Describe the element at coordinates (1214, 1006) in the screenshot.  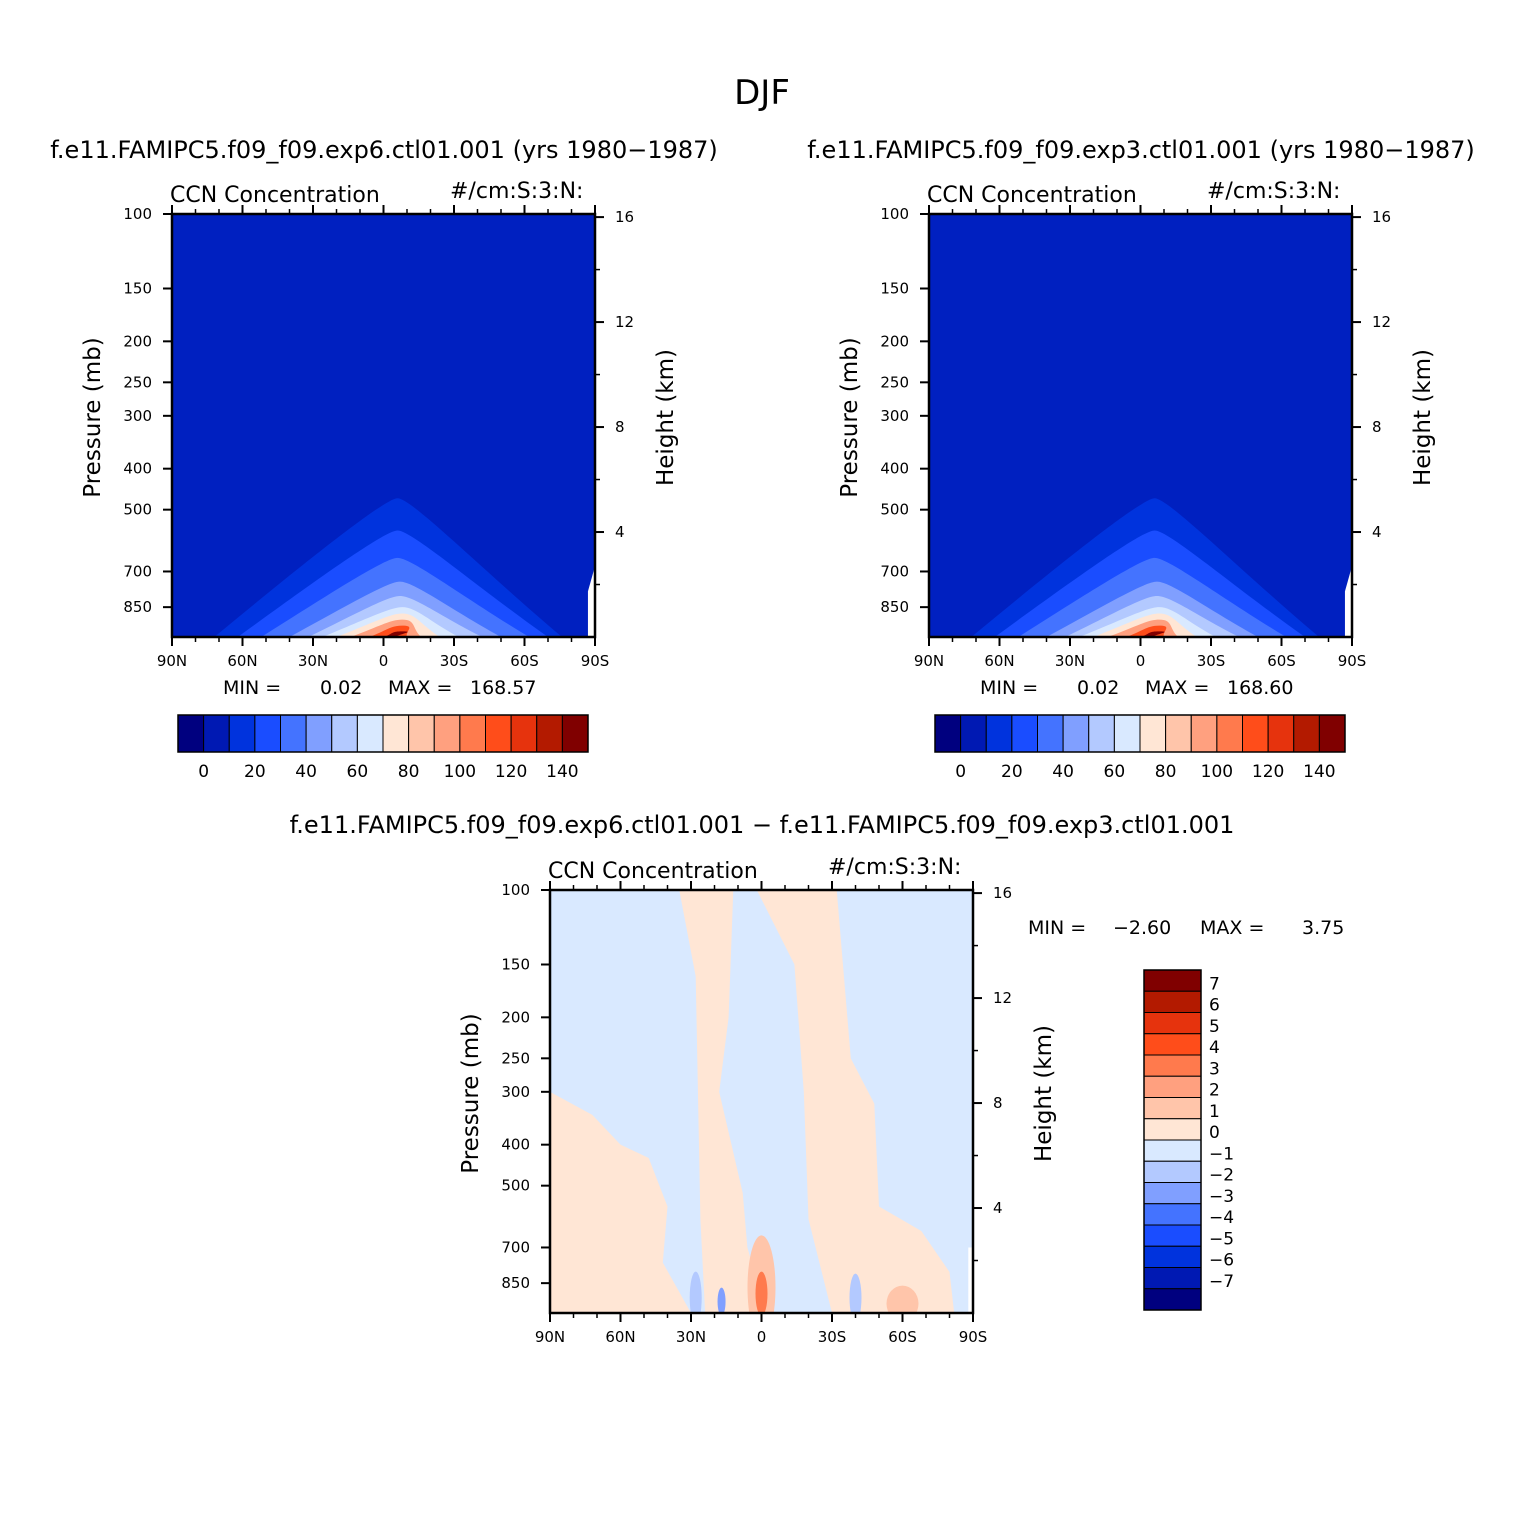
I see `colorbar-label: 6` at that location.